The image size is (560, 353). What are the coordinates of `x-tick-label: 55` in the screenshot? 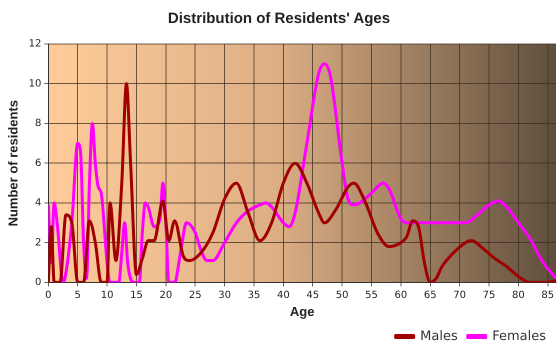 It's located at (371, 295).